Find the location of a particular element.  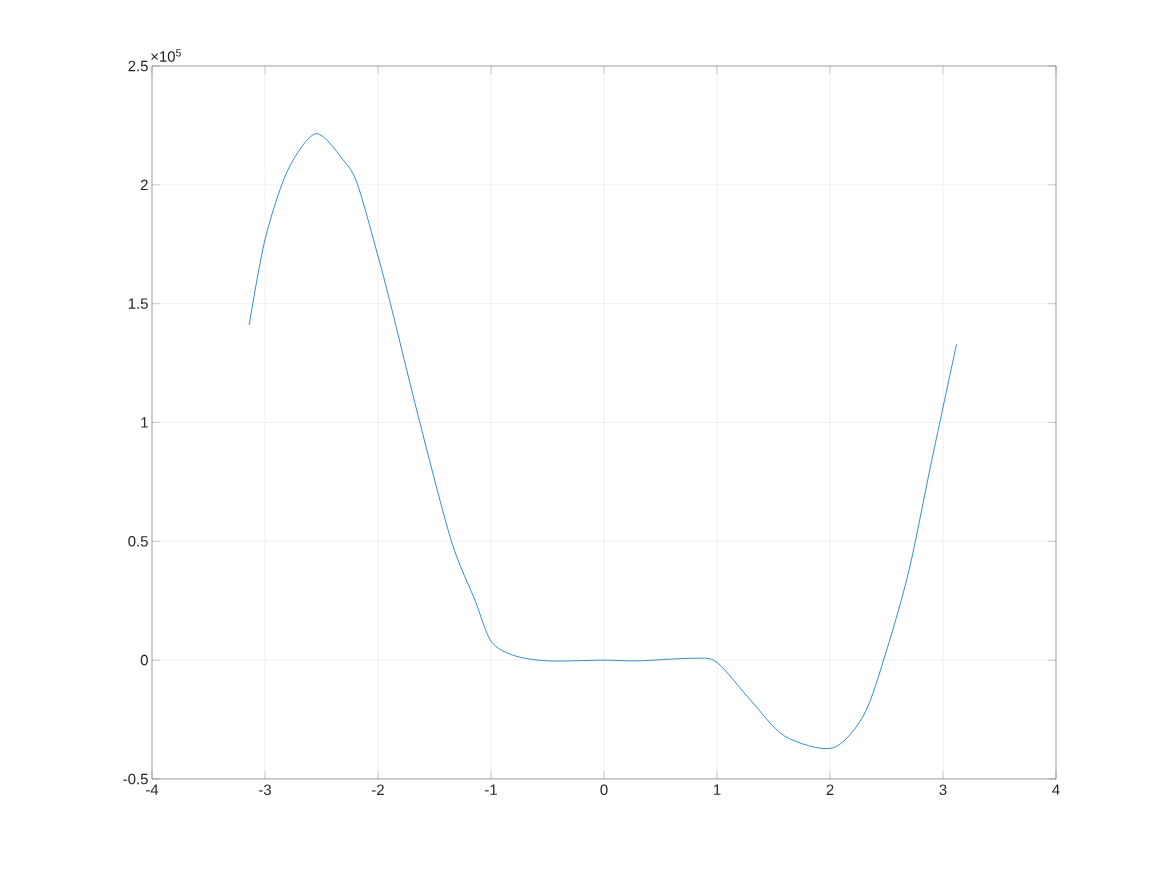

y-tick-label: -0.5 is located at coordinates (135, 779).